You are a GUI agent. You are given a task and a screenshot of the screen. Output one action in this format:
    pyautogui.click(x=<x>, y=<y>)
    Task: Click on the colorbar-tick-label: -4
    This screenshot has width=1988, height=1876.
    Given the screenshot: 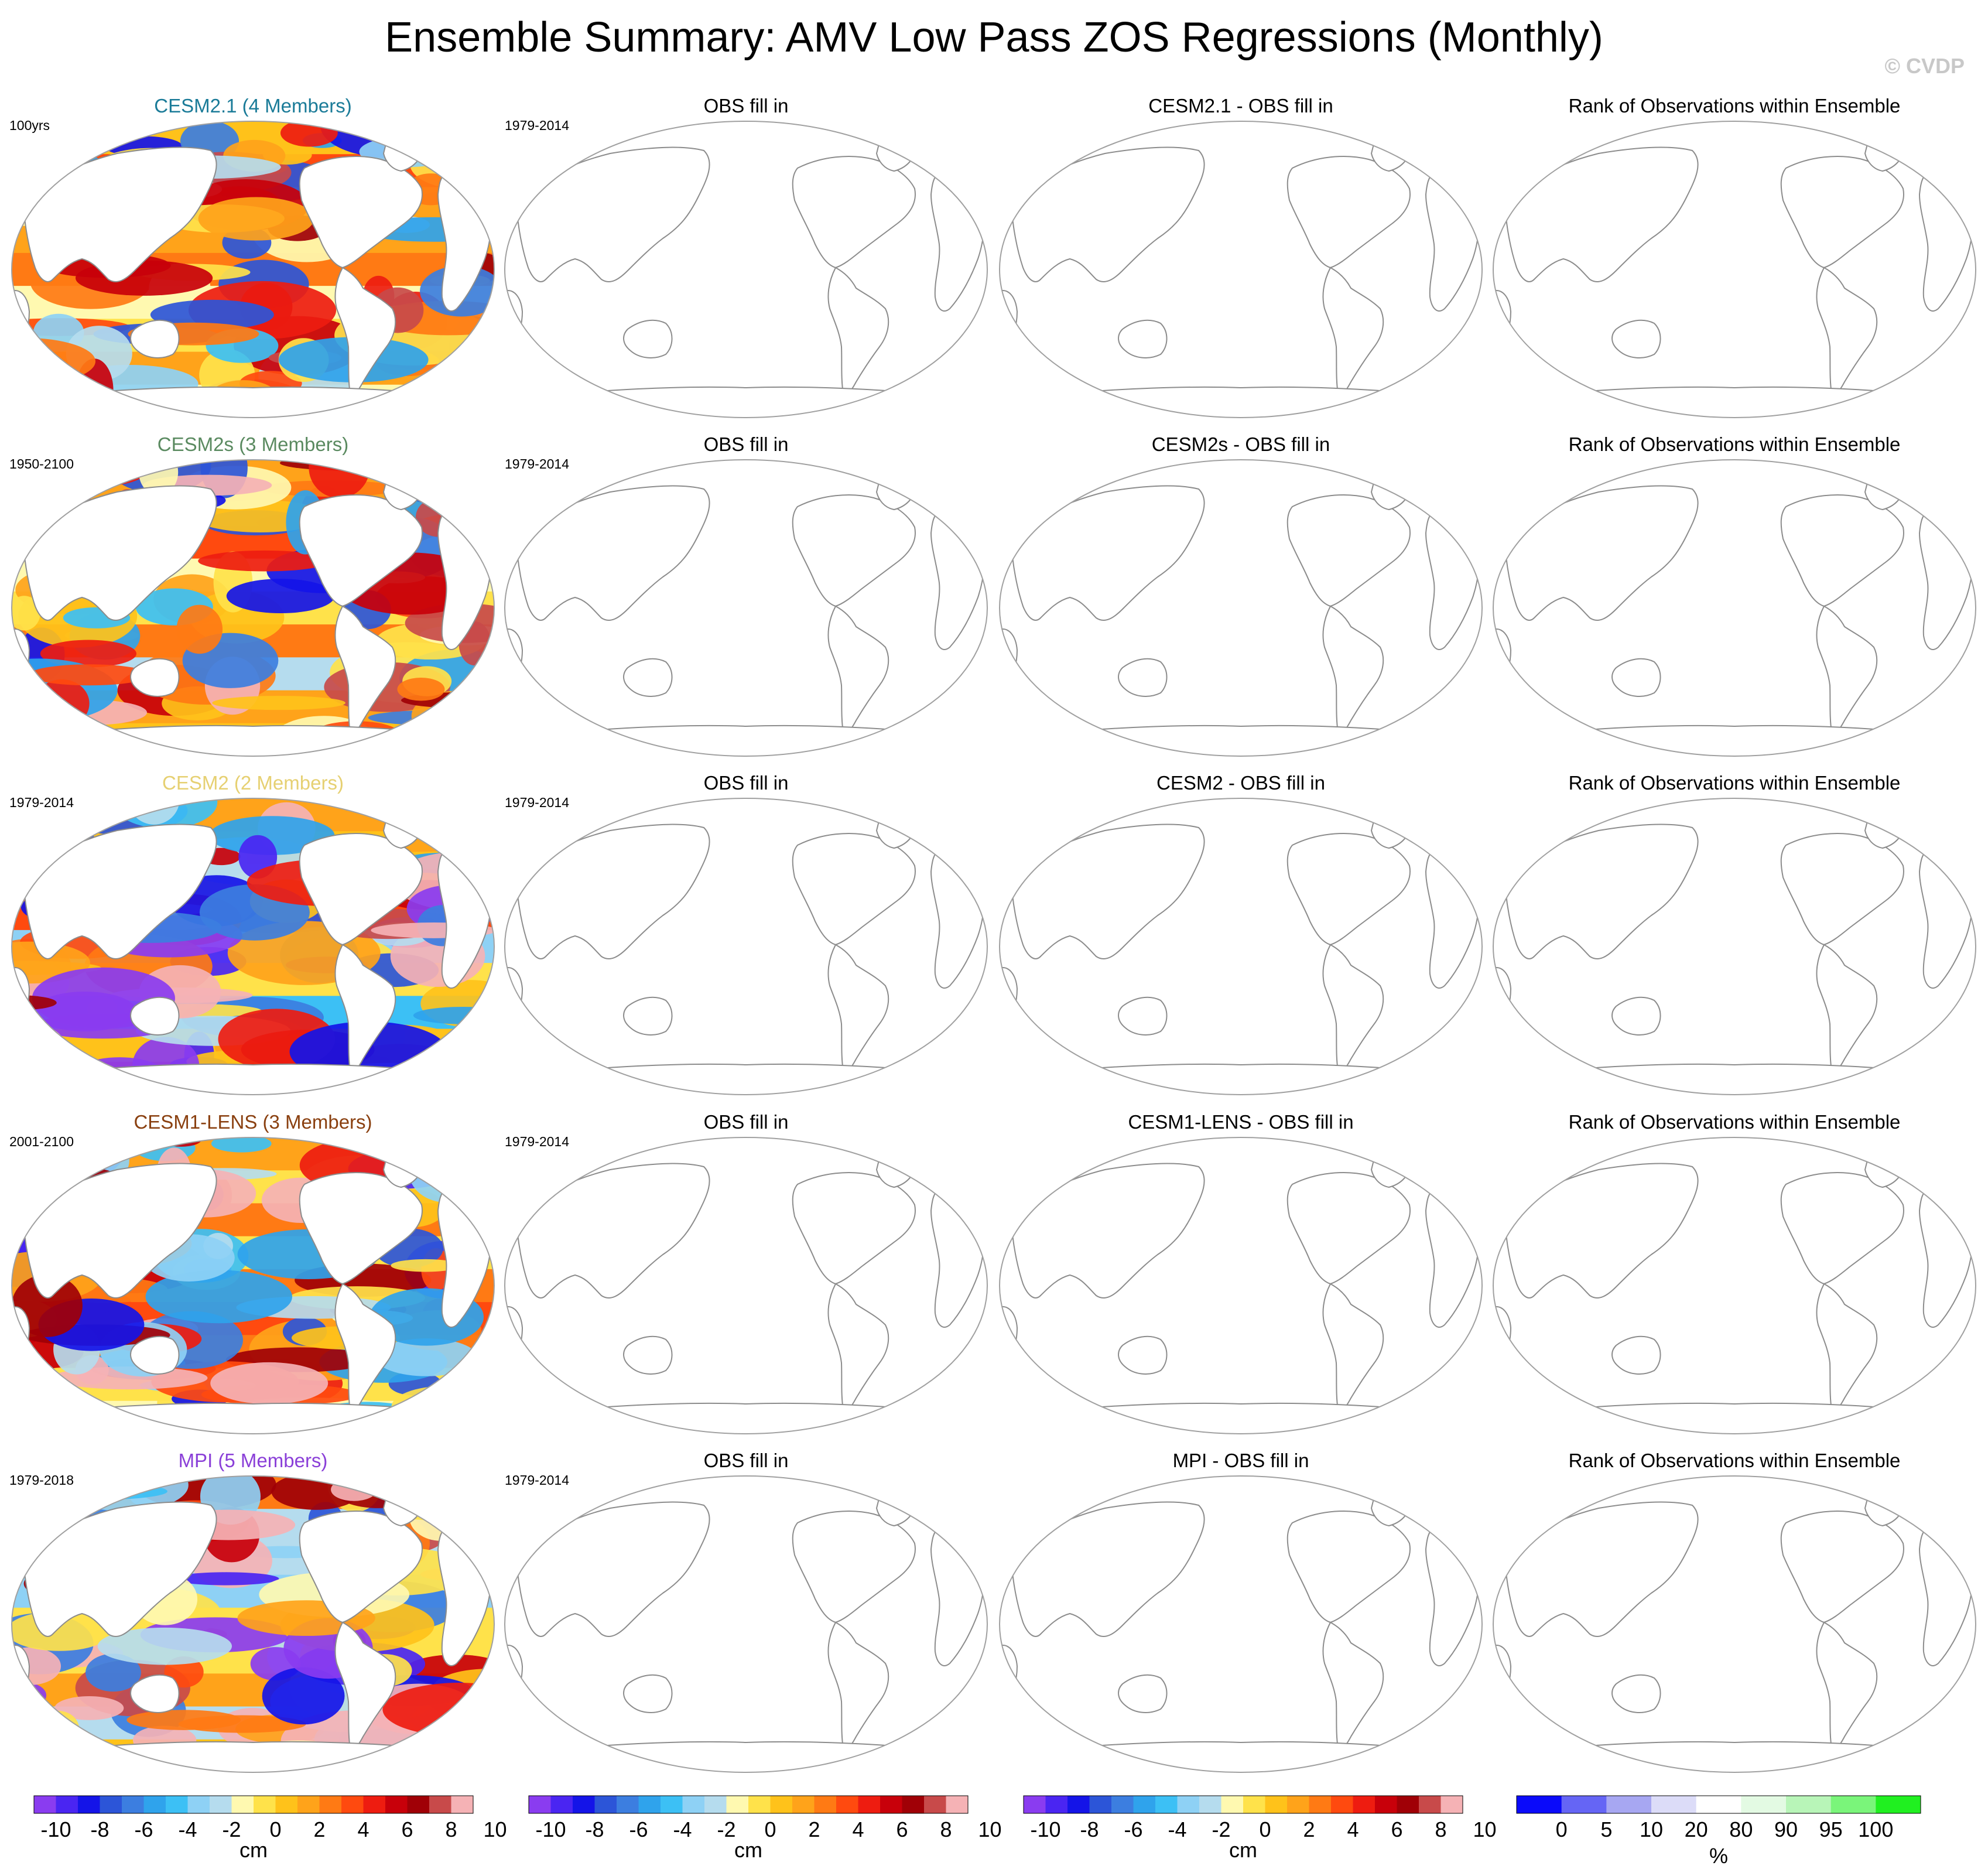 What is the action you would take?
    pyautogui.click(x=683, y=1829)
    